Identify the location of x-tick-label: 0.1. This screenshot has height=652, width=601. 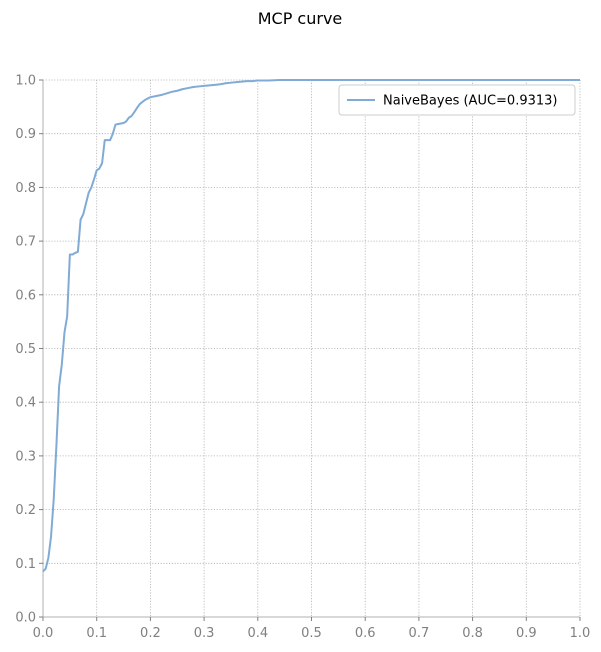
(96, 633).